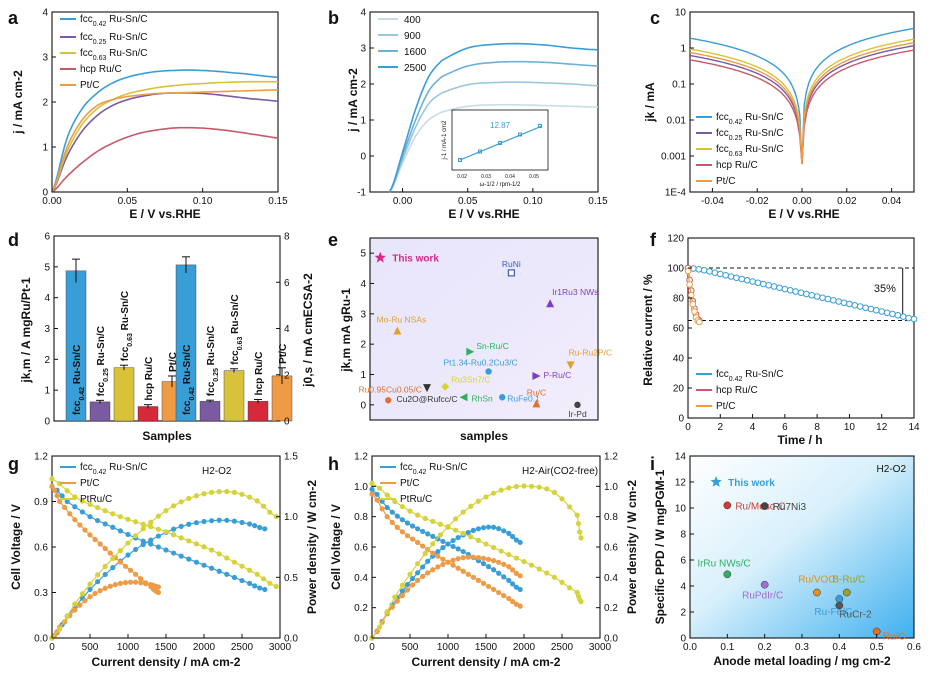 The image size is (936, 676). I want to click on point-label: RuPdIr/C, so click(762, 596).